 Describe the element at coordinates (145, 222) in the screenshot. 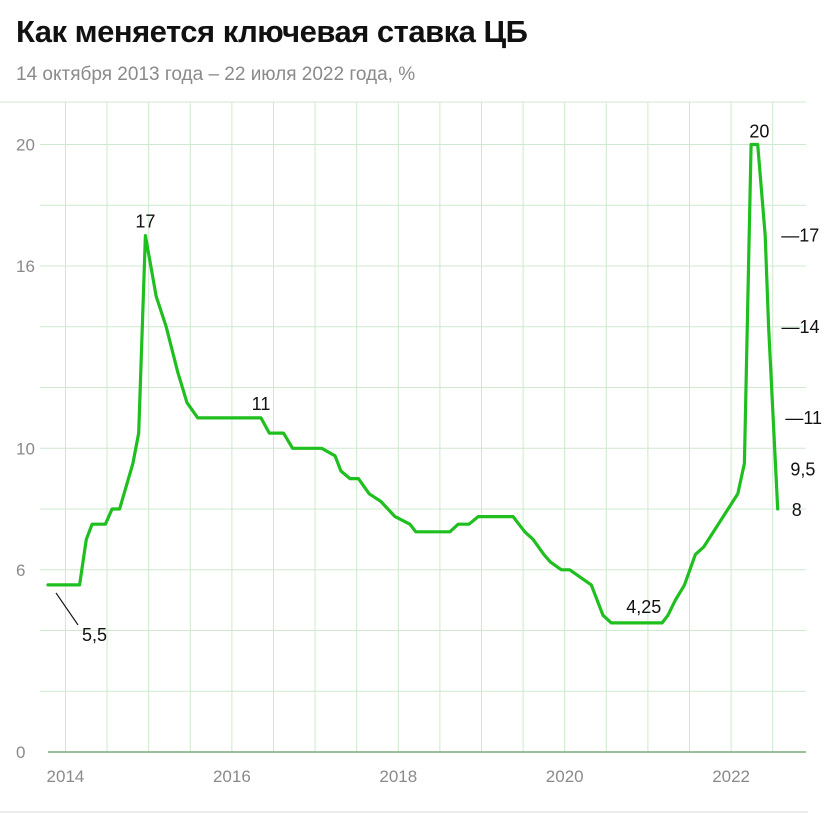

I see `annotation-label: 17` at that location.